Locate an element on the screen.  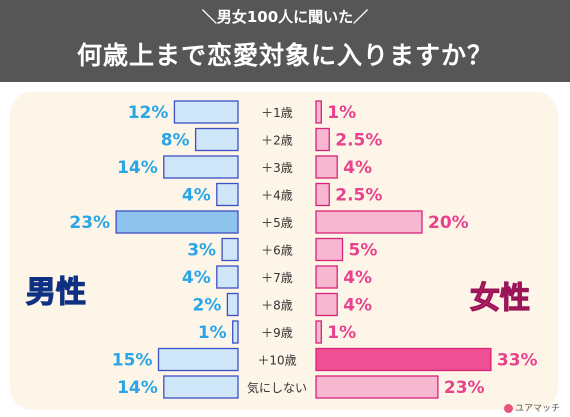
male-value-label: 23% is located at coordinates (89, 223).